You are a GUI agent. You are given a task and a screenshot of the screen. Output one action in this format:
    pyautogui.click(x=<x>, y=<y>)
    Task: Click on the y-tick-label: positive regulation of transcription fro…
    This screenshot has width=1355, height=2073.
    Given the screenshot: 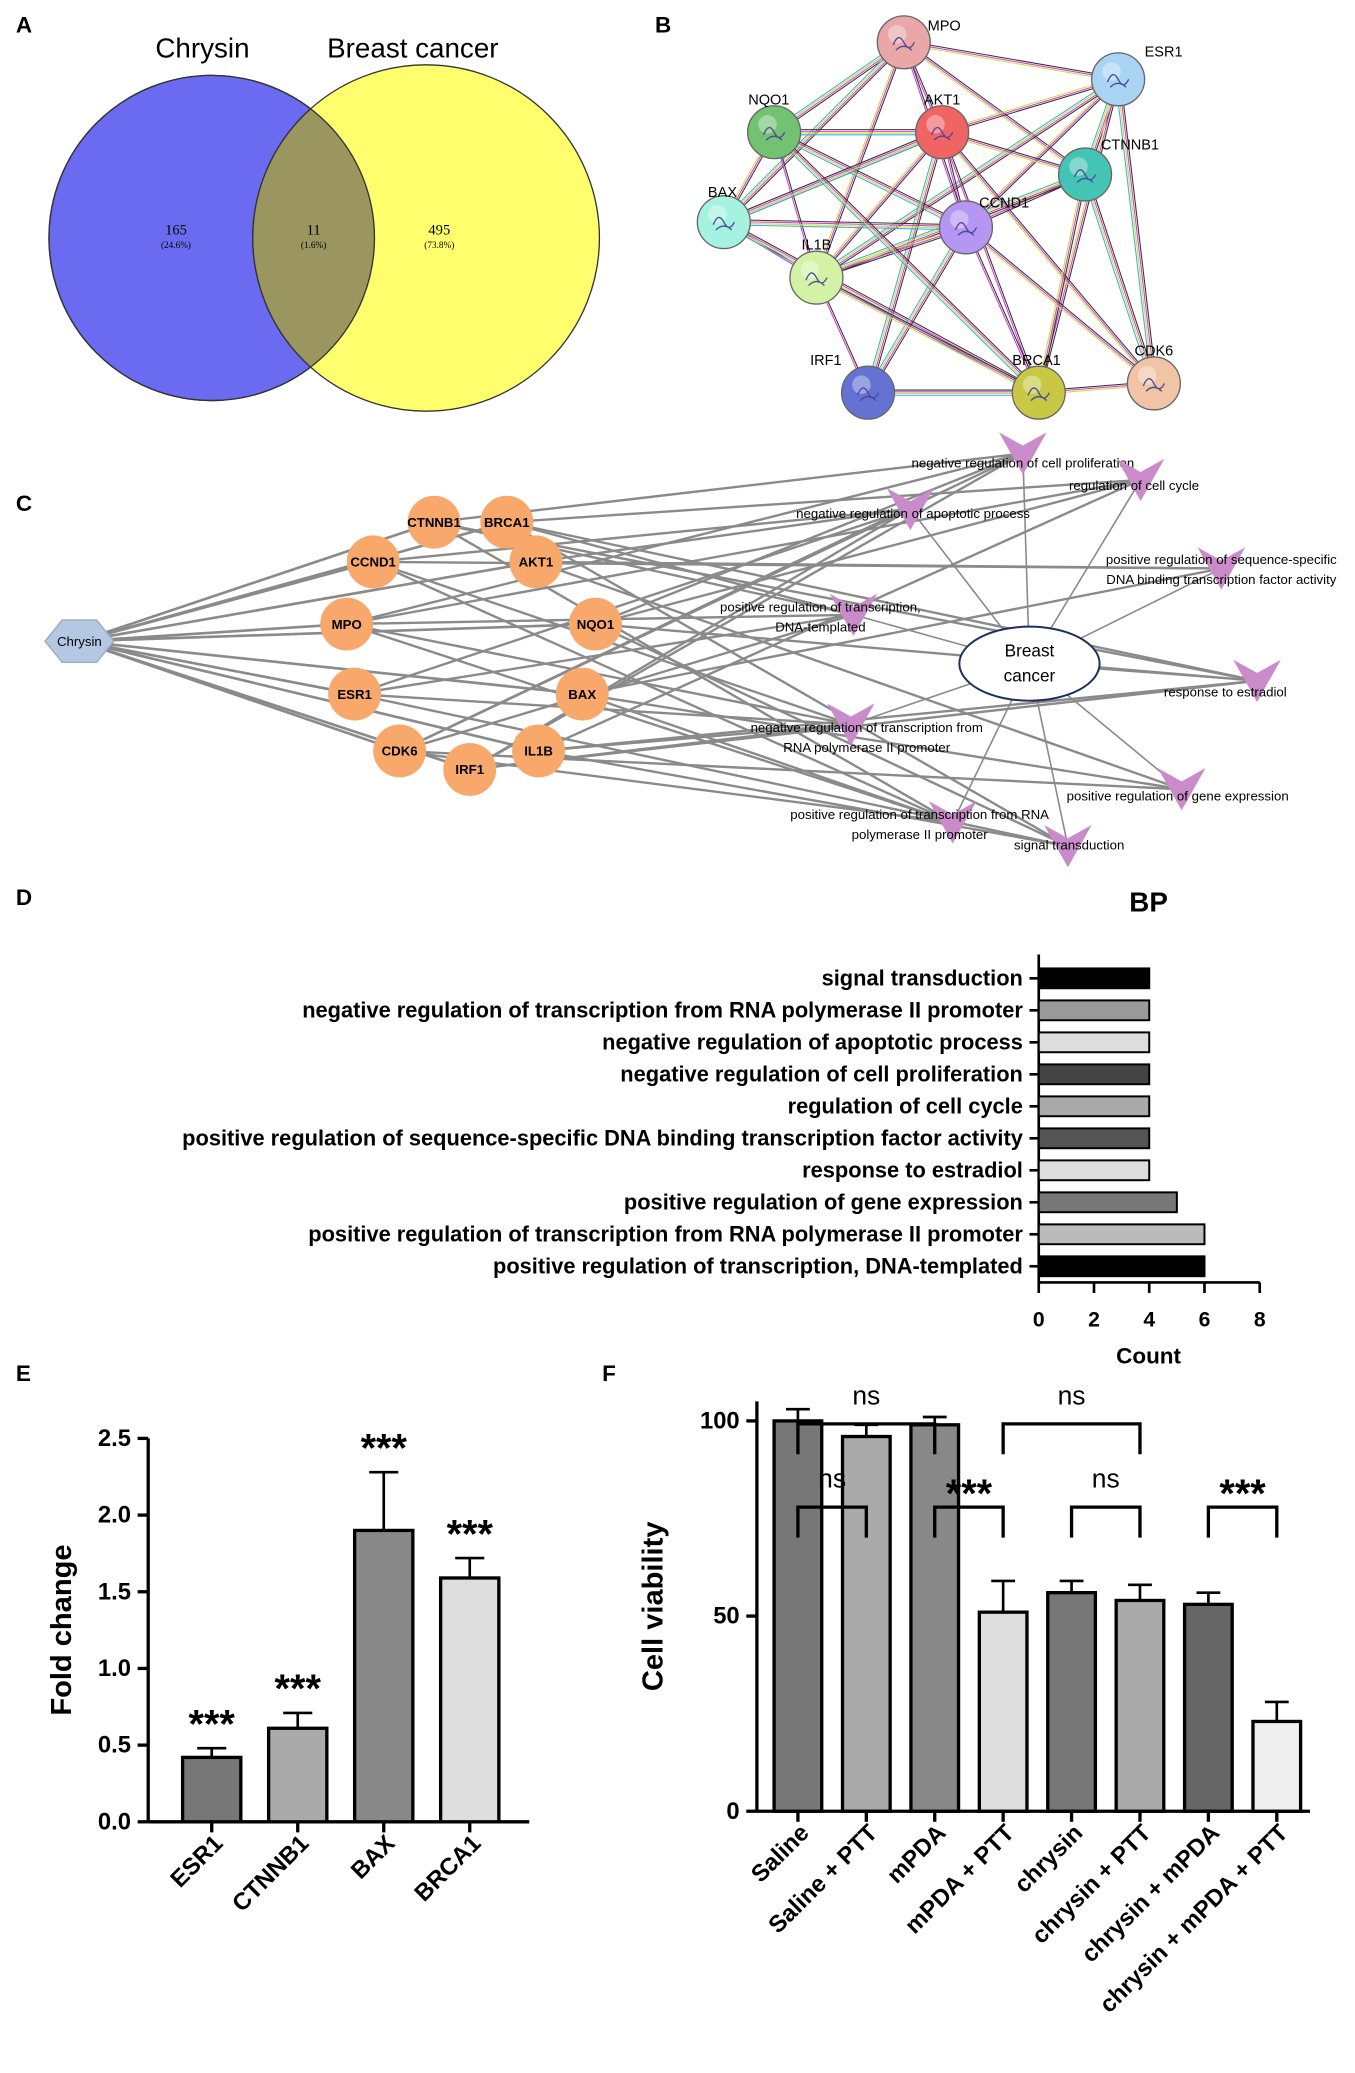 What is the action you would take?
    pyautogui.click(x=665, y=1233)
    